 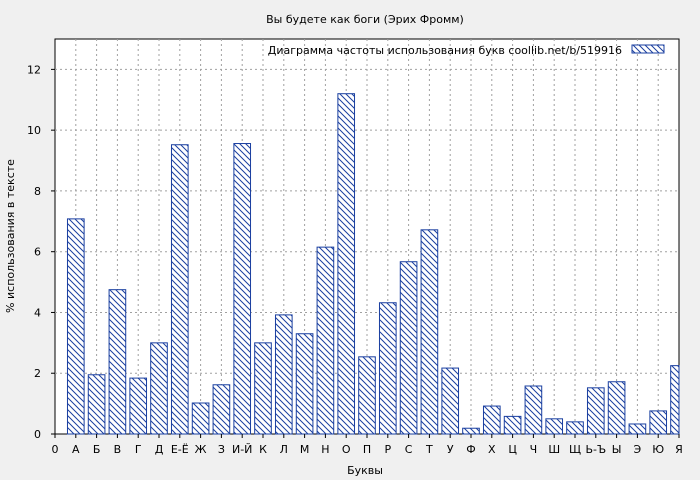 I want to click on x-tick-label: У, so click(x=450, y=449).